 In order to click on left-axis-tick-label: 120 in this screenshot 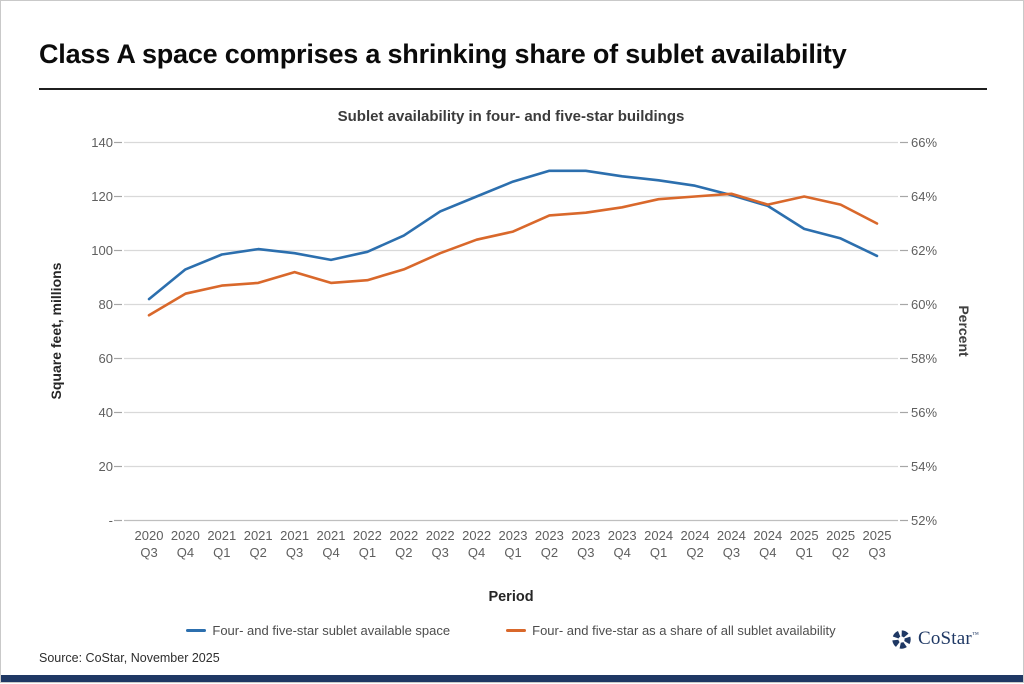, I will do `click(102, 196)`.